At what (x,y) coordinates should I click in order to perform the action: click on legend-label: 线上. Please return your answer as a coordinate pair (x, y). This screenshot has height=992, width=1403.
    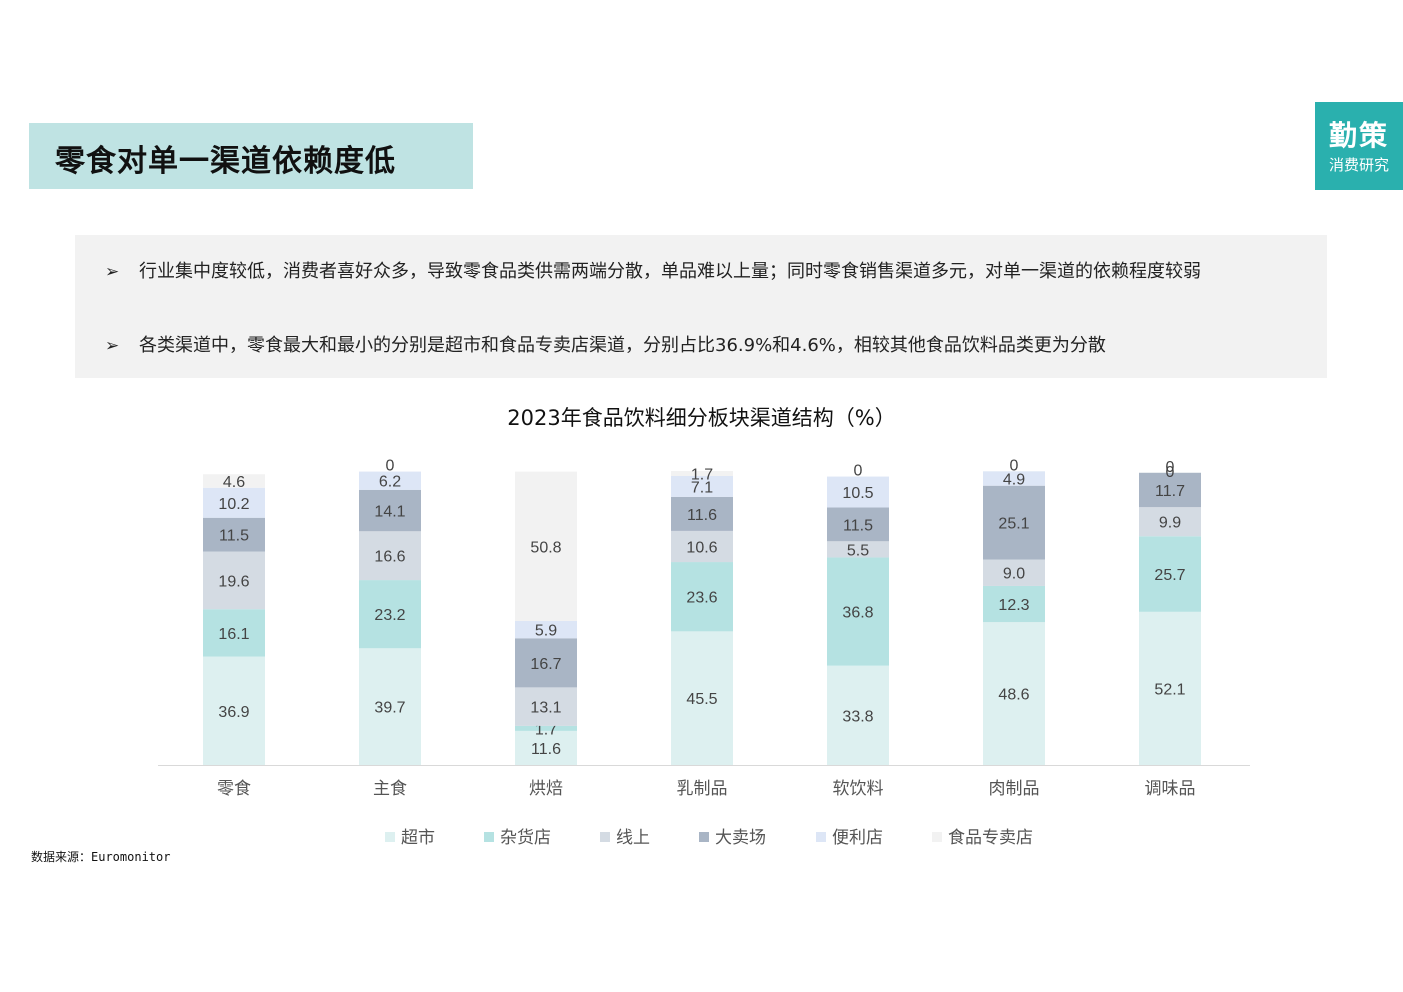
    Looking at the image, I should click on (633, 838).